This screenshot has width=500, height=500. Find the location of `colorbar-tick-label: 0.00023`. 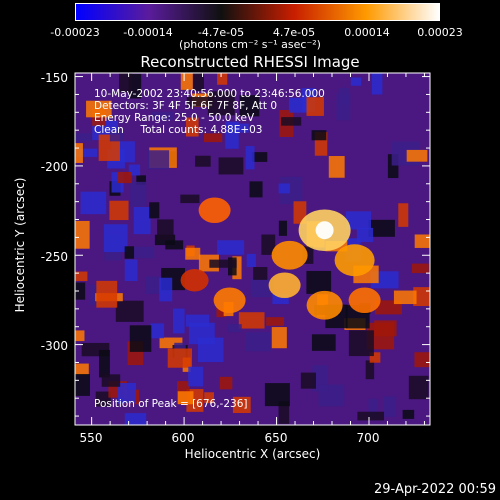

colorbar-tick-label: 0.00023 is located at coordinates (440, 32).